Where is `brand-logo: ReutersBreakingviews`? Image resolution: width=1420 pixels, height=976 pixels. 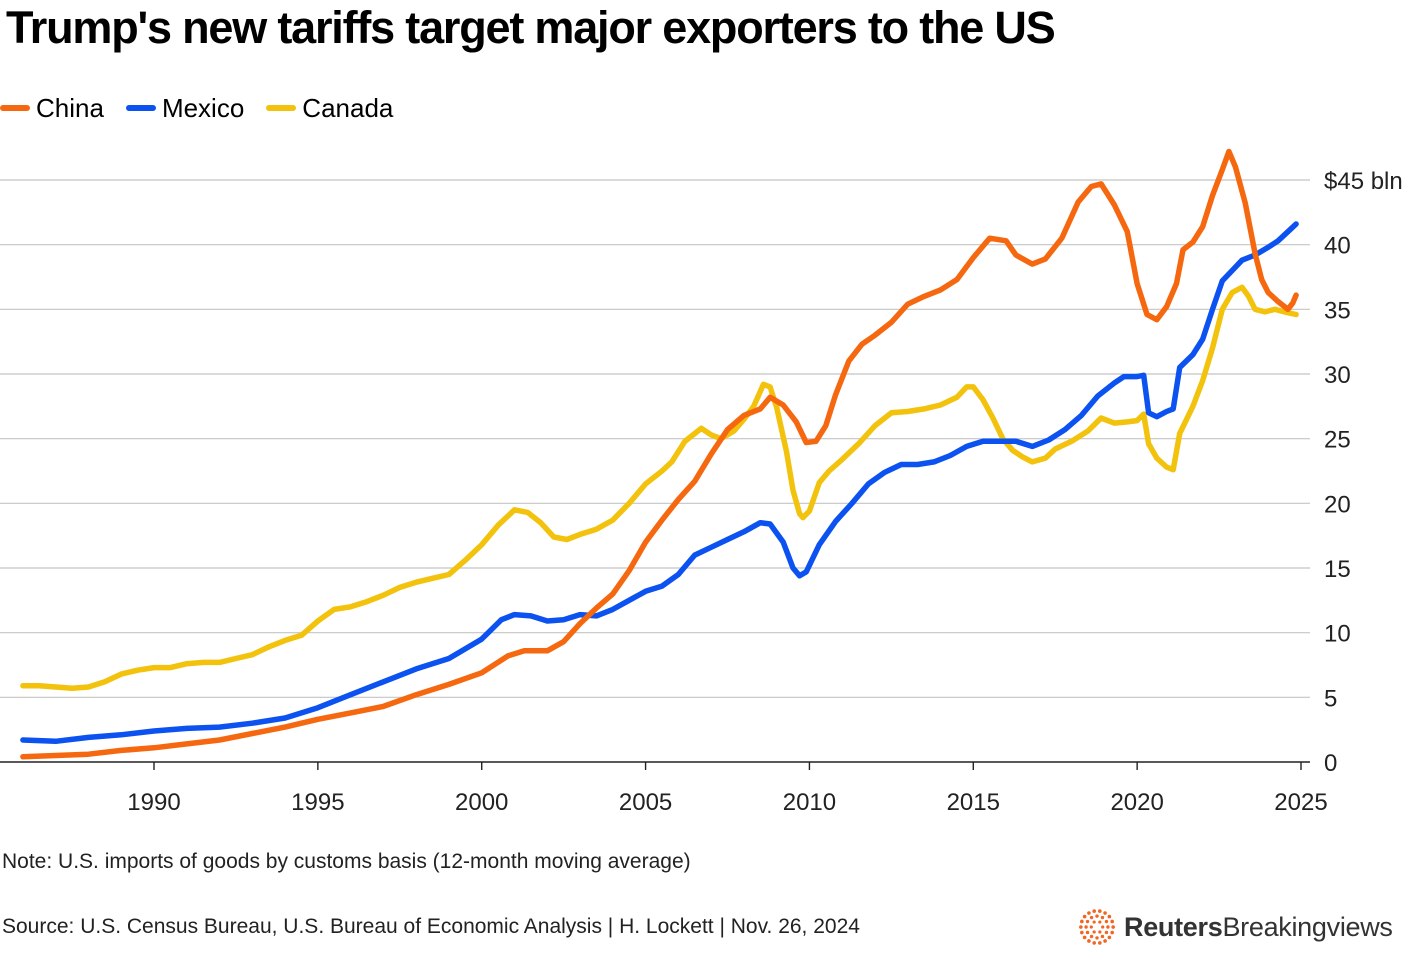
brand-logo: ReutersBreakingviews is located at coordinates (1235, 927).